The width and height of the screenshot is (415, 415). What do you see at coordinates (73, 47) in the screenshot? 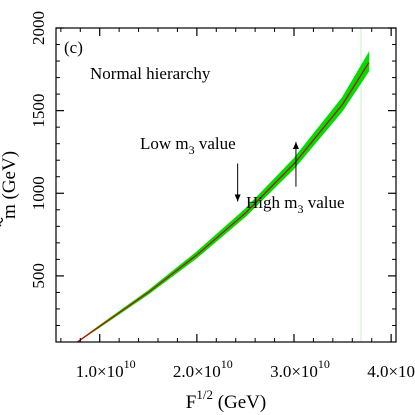
I see `panel-label: (c)` at bounding box center [73, 47].